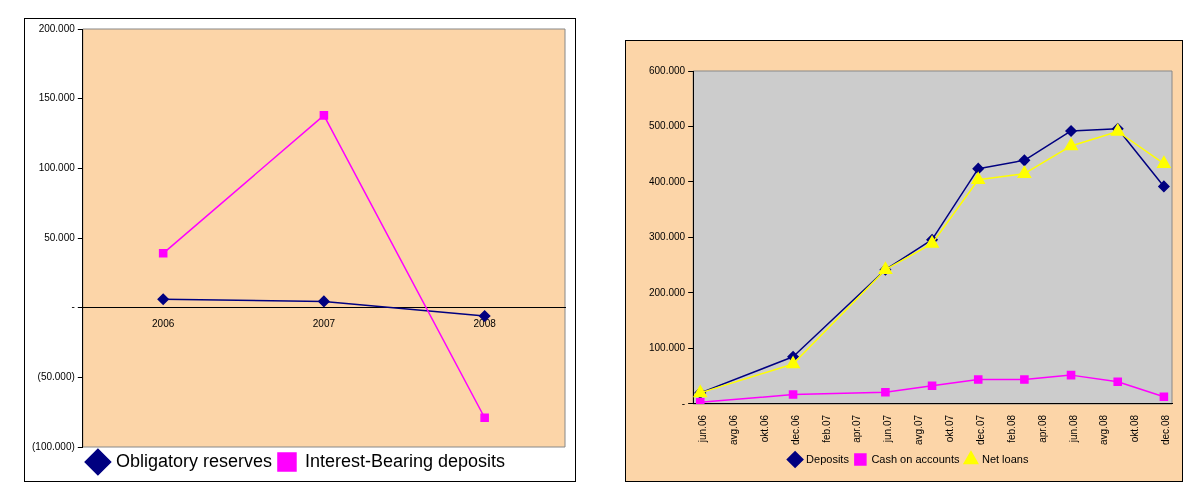 The image size is (1184, 485). Describe the element at coordinates (1042, 428) in the screenshot. I see `x-tick-label: apr.08` at that location.